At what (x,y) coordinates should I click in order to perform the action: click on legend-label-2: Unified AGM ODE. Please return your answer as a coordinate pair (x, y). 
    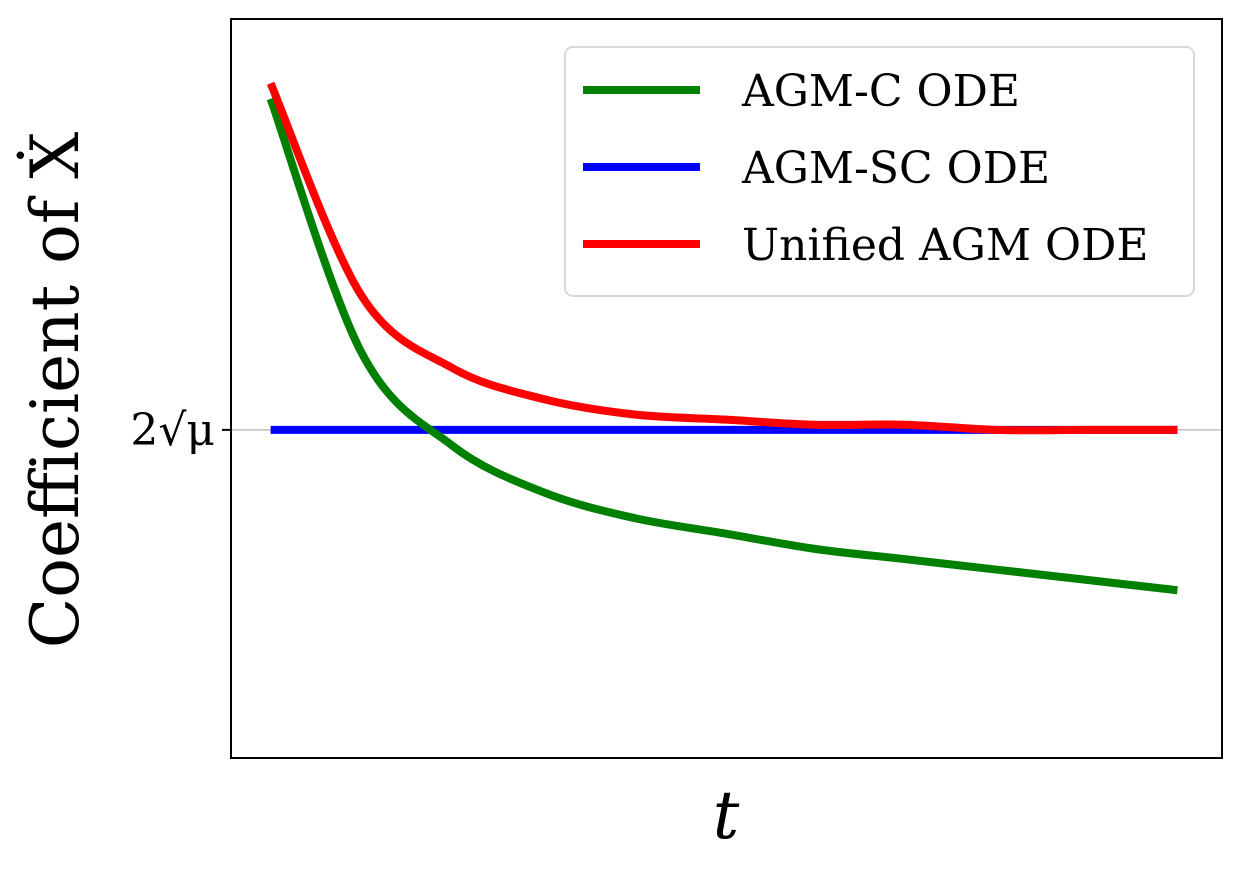
    Looking at the image, I should click on (945, 245).